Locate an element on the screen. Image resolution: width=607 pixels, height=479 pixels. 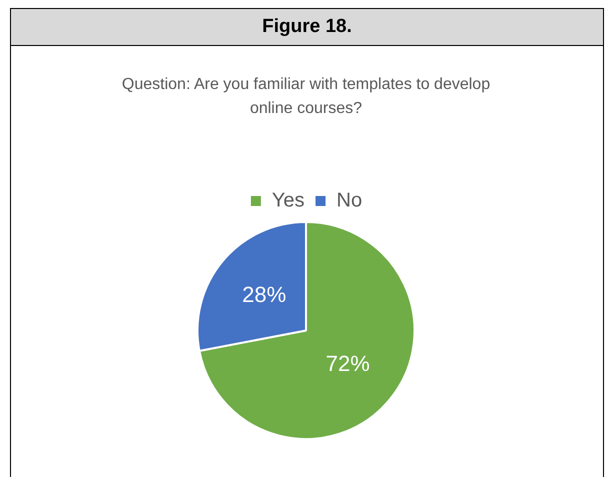
legend-label: Yes is located at coordinates (288, 201).